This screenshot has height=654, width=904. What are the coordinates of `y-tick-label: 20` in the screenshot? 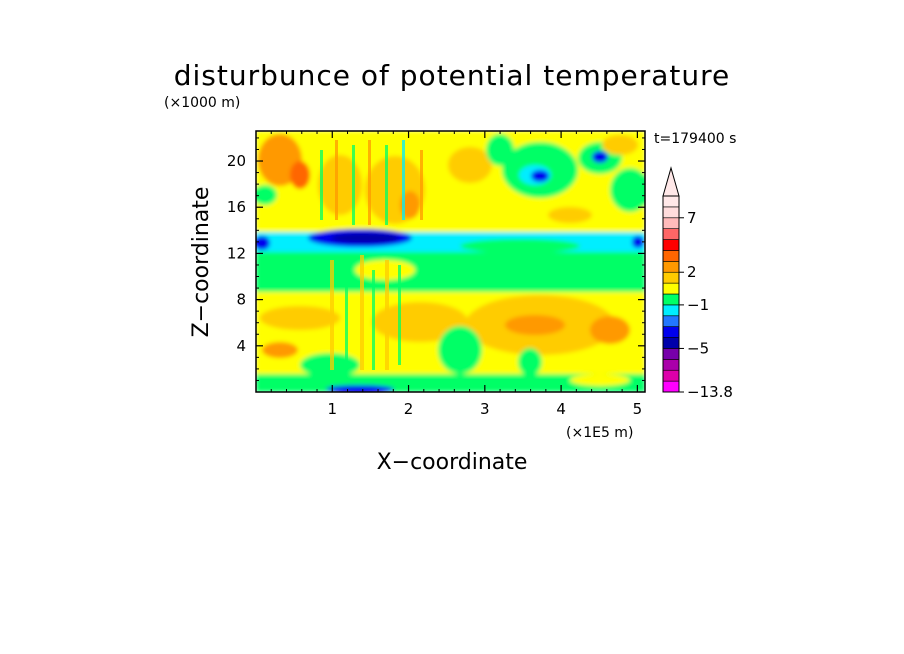 It's located at (236, 161).